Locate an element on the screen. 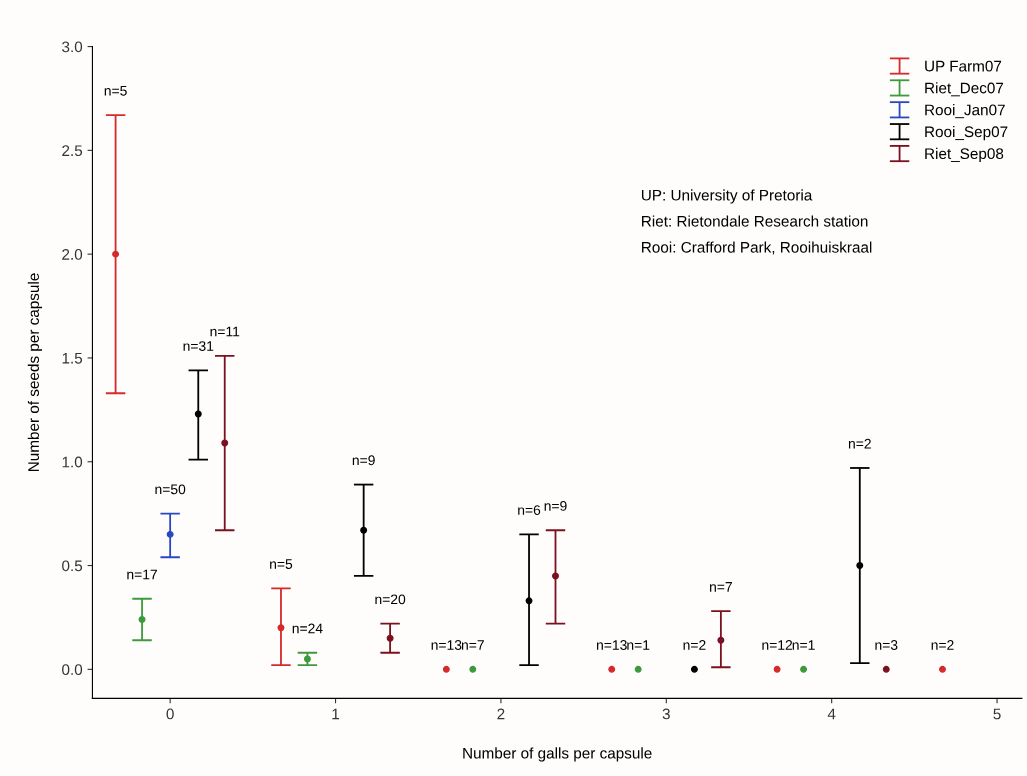 The height and width of the screenshot is (776, 1027). annotation: n=17 is located at coordinates (142, 574).